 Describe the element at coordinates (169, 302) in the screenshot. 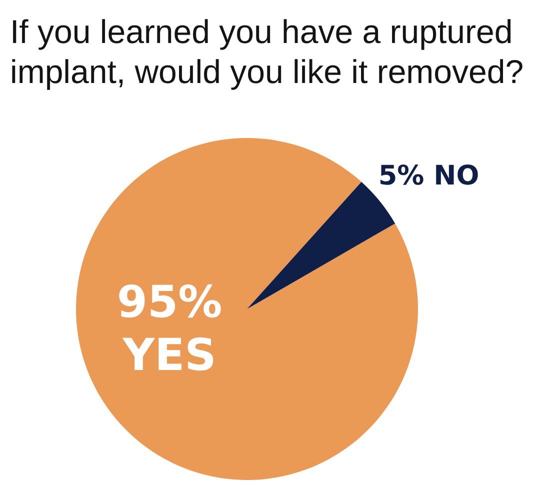

I see `data-label: 95%` at that location.